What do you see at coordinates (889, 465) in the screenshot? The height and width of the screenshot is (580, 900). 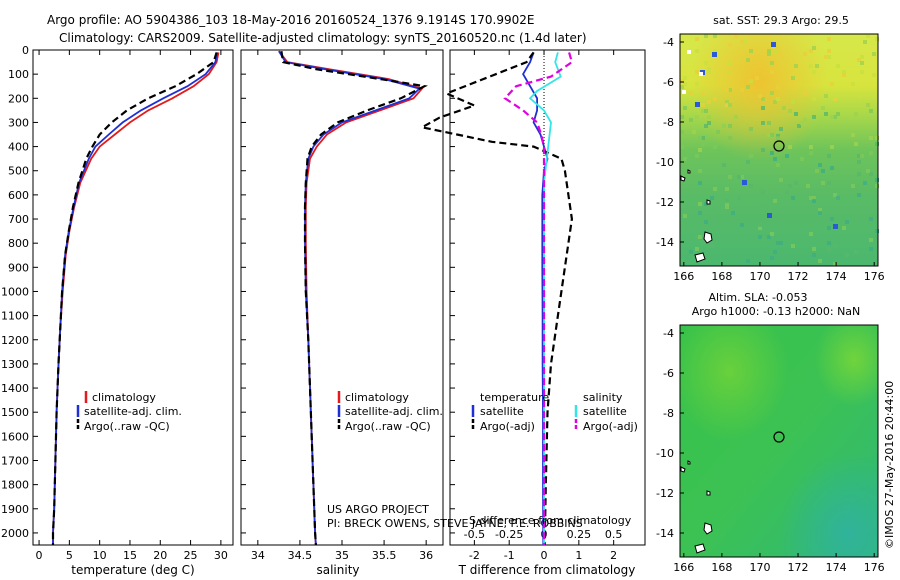 I see `imos-credit: ©IMOS 27-May-2016 20:44:00` at bounding box center [889, 465].